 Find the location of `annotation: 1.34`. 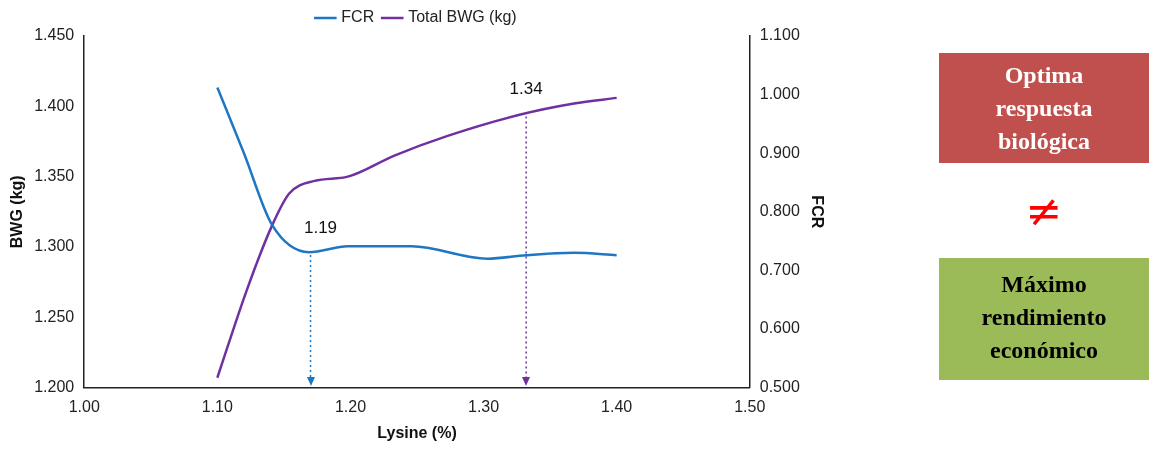

annotation: 1.34 is located at coordinates (526, 89).